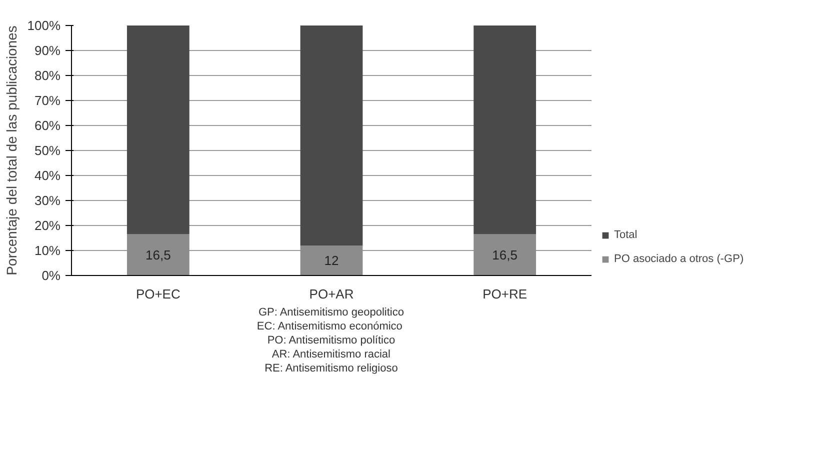 The image size is (824, 449). What do you see at coordinates (331, 354) in the screenshot?
I see `text: AR: Antisemitismo racial` at bounding box center [331, 354].